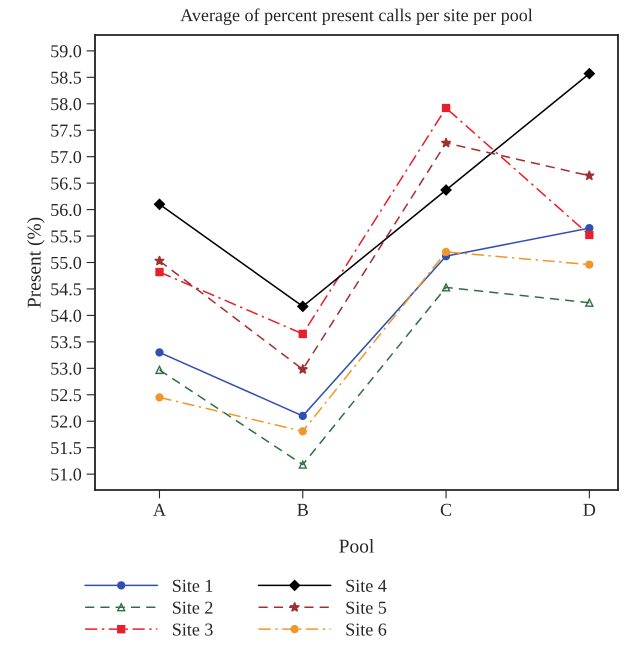  Describe the element at coordinates (356, 546) in the screenshot. I see `x-axis-title: Pool` at that location.